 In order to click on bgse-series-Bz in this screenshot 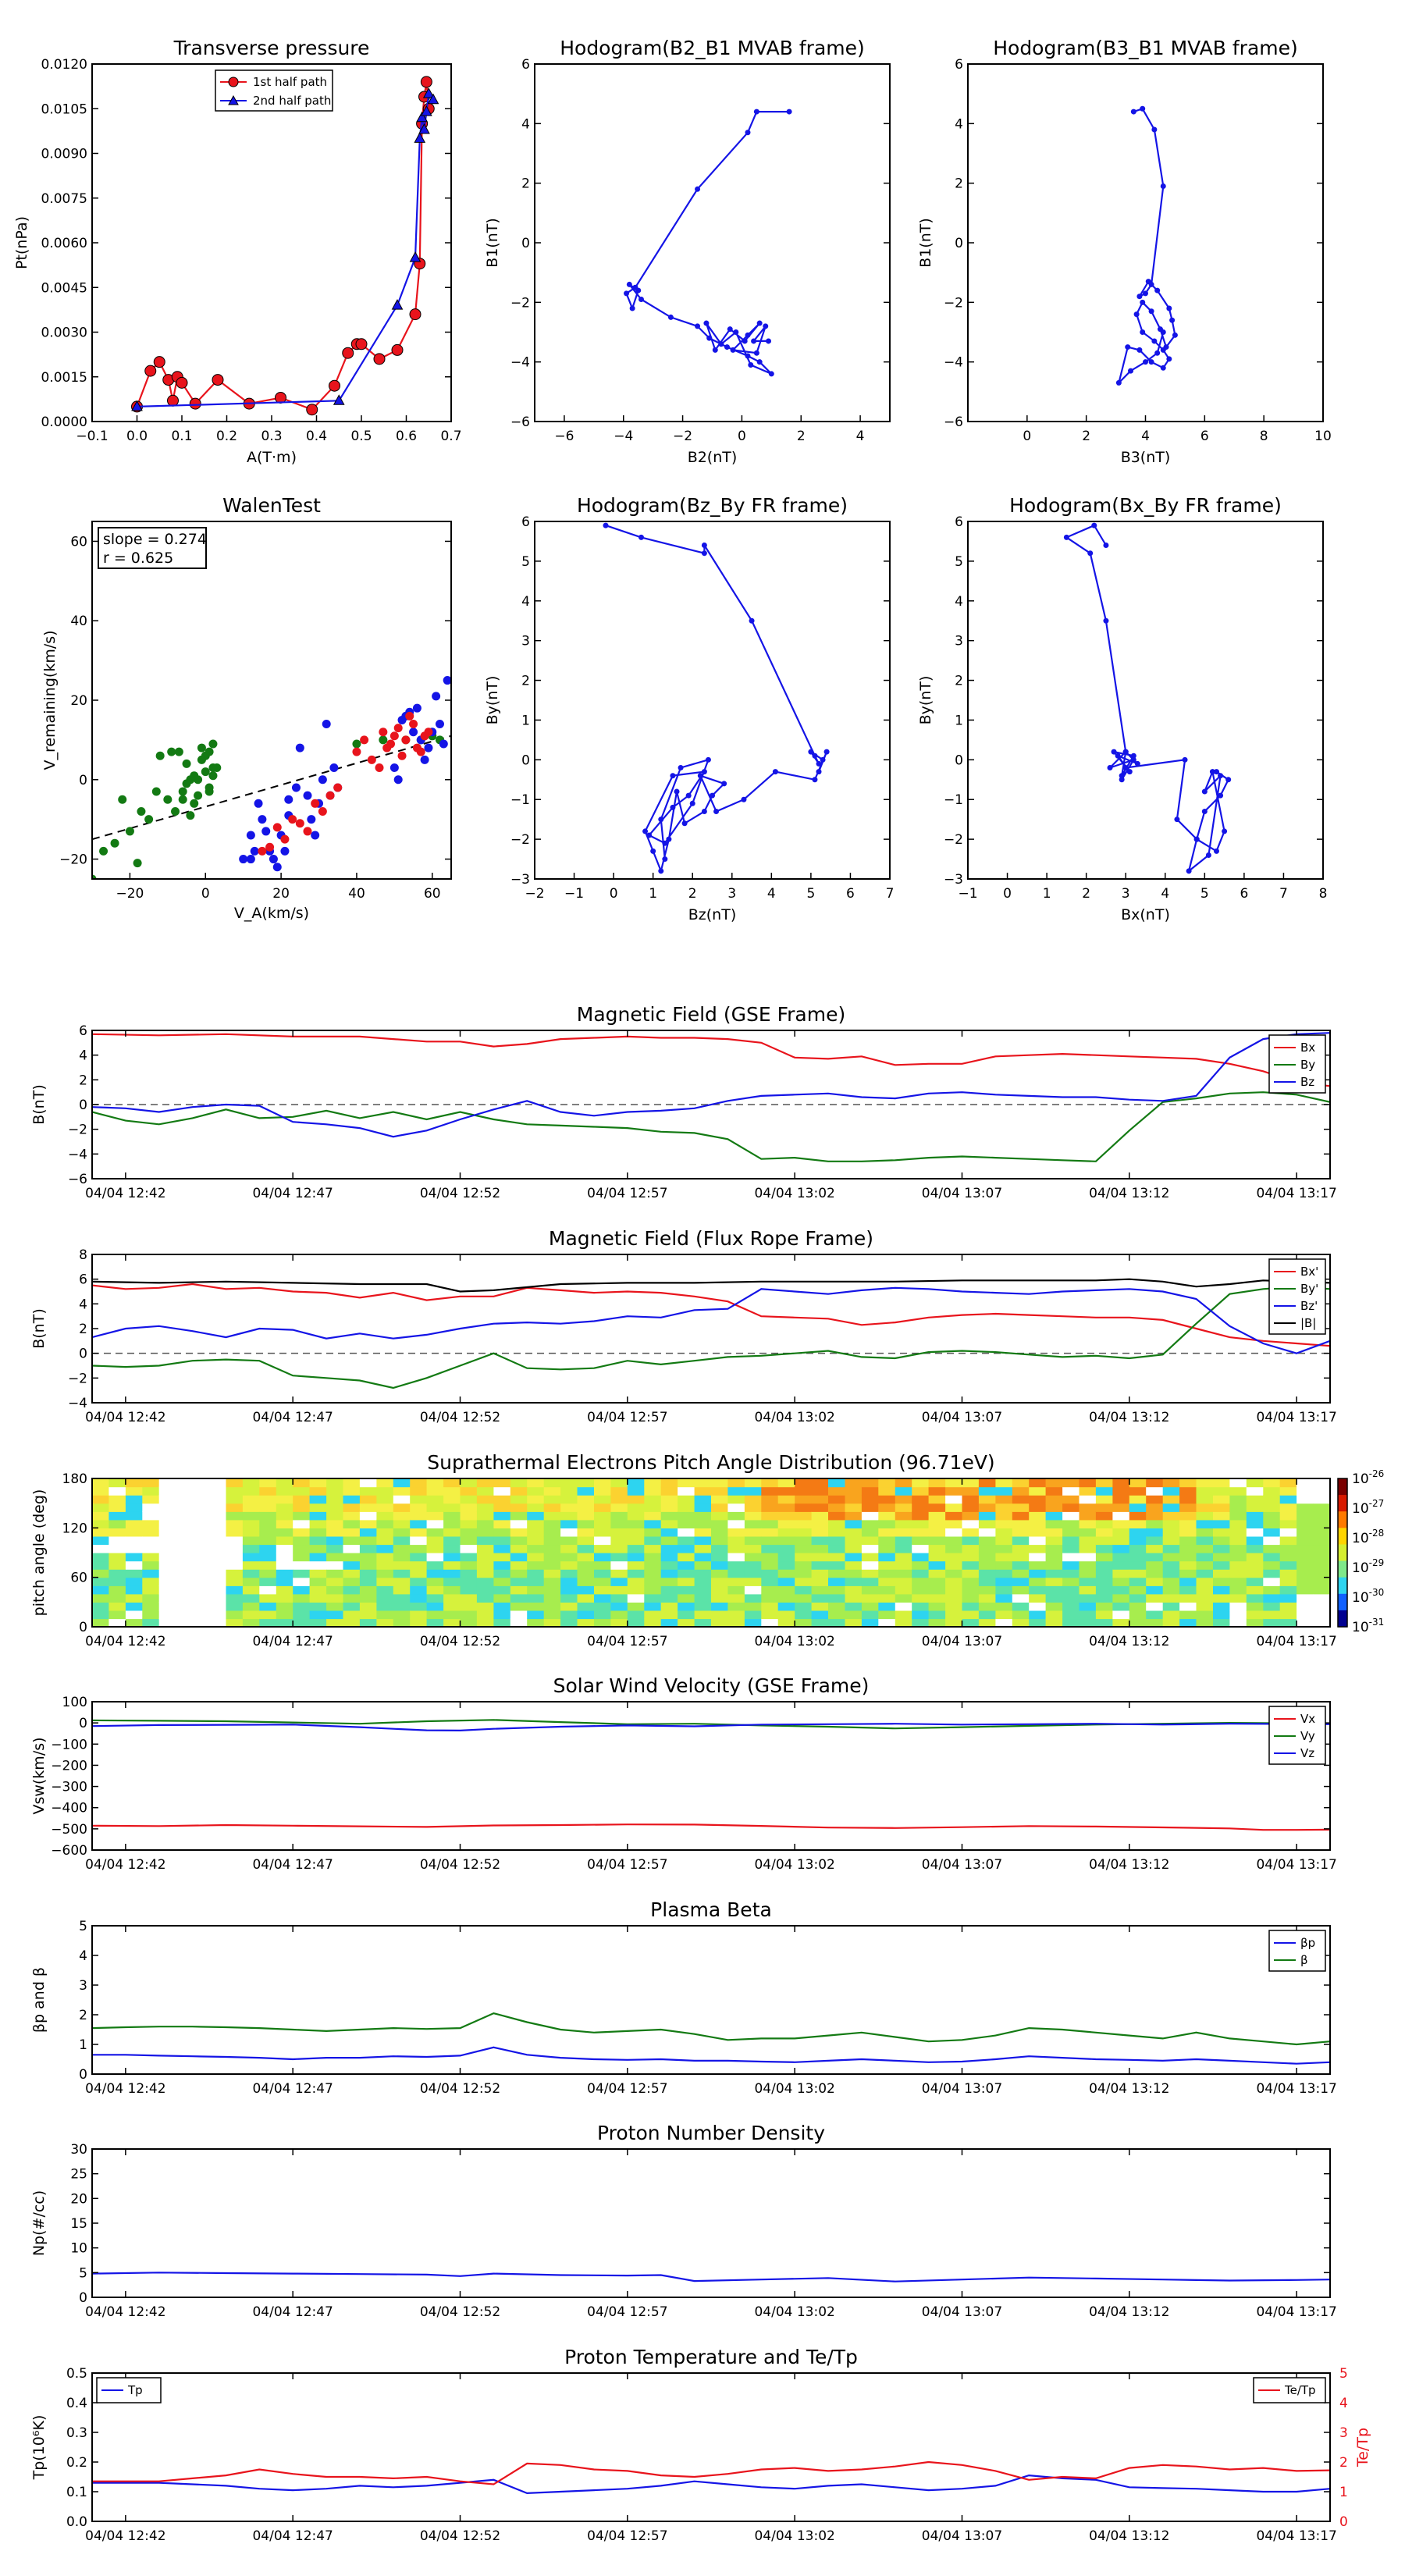, I will do `click(711, 1085)`.